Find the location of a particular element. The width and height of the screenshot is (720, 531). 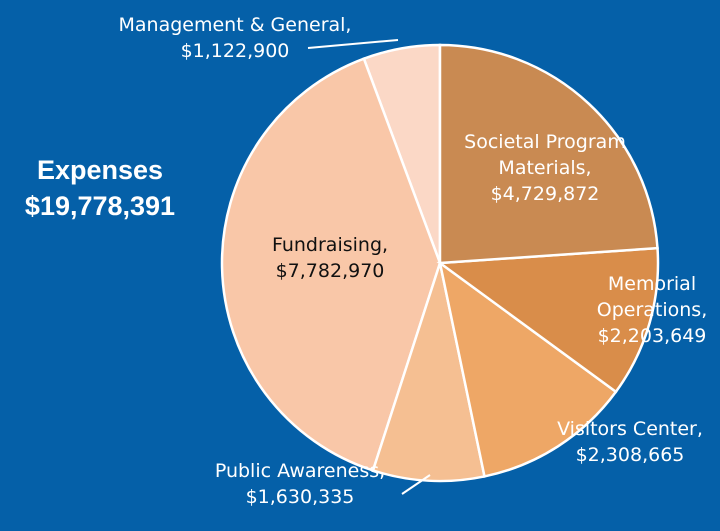

slice-value: $2,308,665 is located at coordinates (630, 455).